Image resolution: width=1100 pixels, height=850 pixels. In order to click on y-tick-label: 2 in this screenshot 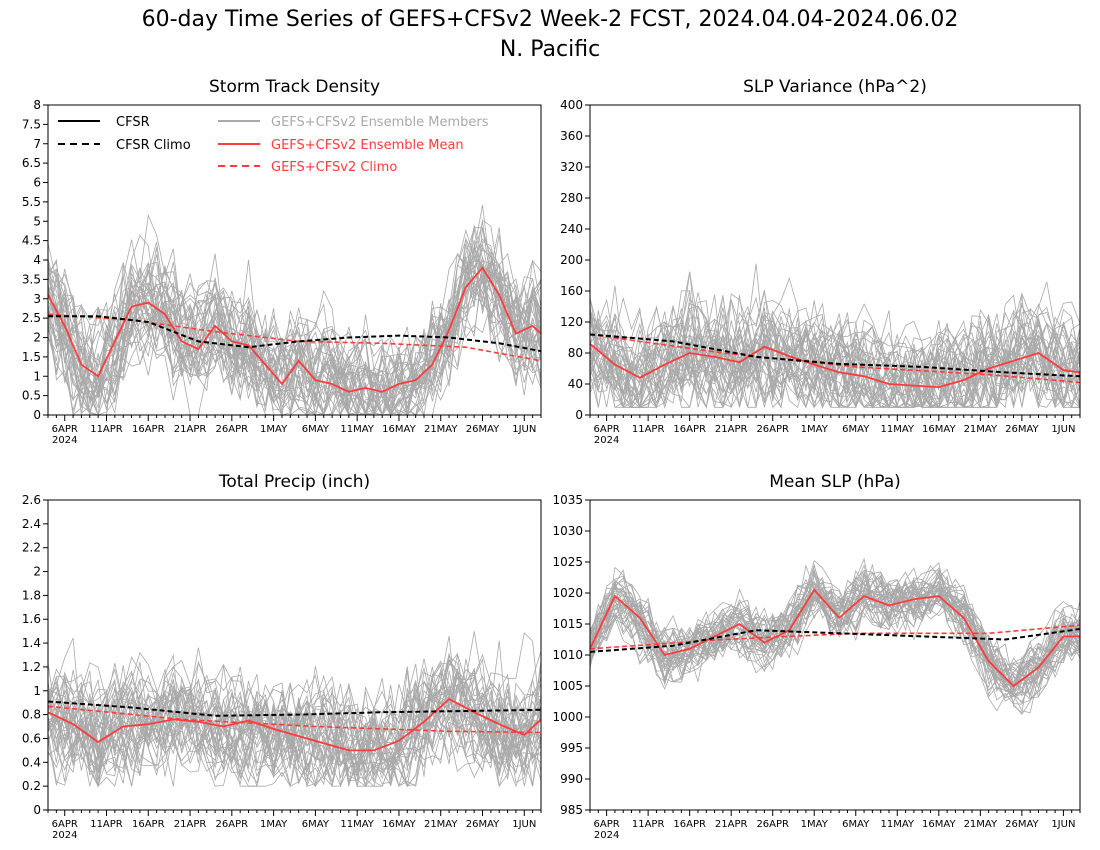, I will do `click(37, 572)`.